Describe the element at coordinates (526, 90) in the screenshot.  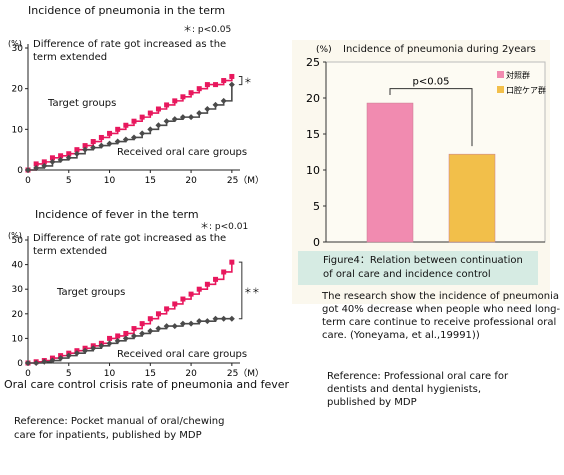
I see `legend-label-oral-care: 口腔ケア群` at that location.